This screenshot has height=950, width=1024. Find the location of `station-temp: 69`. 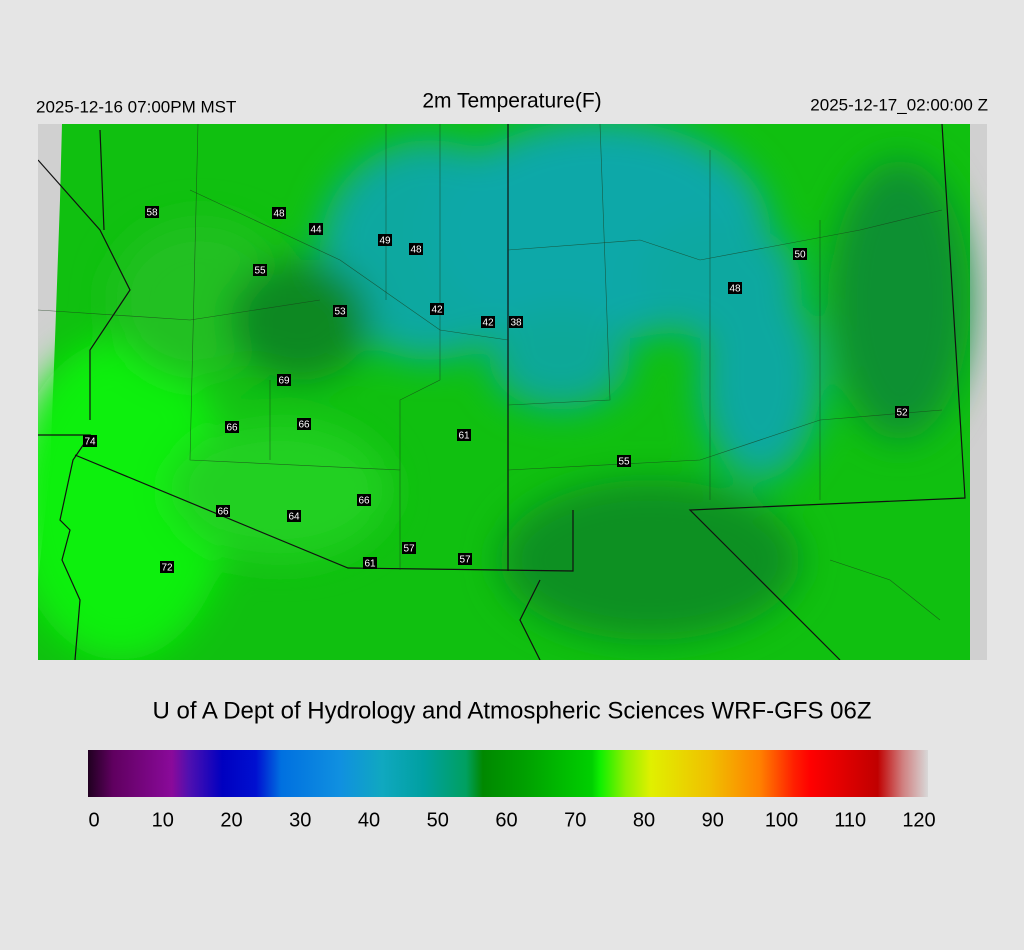

station-temp: 69 is located at coordinates (284, 381).